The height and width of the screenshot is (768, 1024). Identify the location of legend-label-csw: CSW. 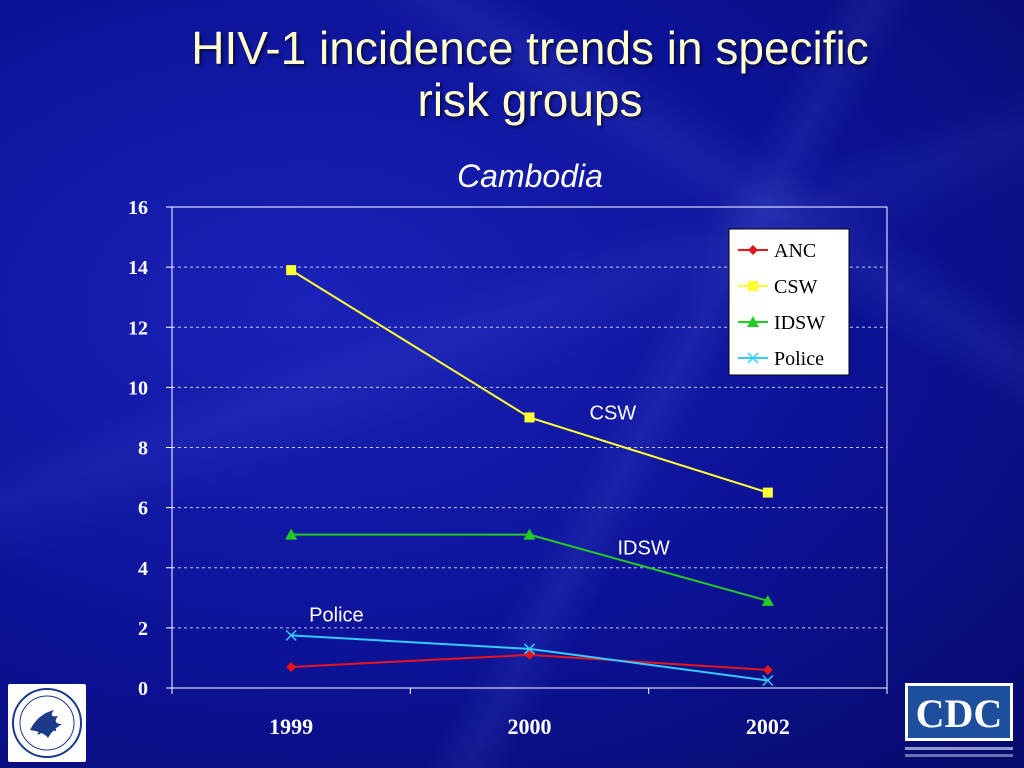
(795, 287).